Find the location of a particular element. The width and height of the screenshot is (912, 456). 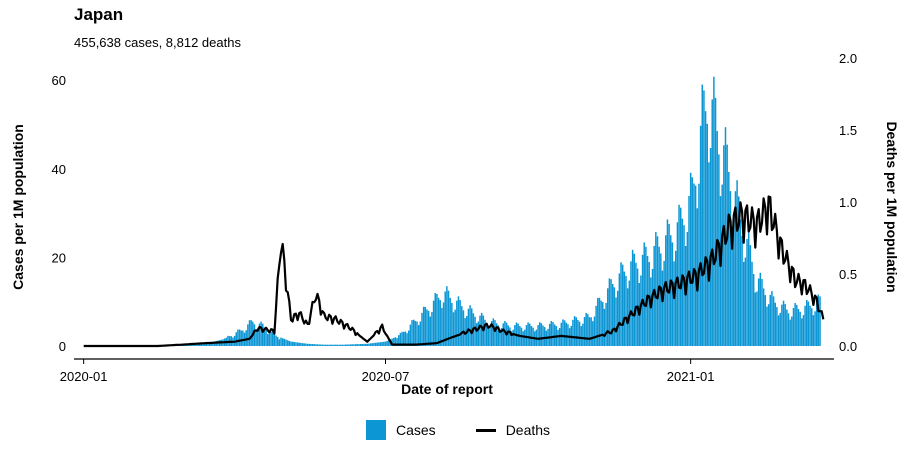

y-tick-label: 20 is located at coordinates (59, 257).